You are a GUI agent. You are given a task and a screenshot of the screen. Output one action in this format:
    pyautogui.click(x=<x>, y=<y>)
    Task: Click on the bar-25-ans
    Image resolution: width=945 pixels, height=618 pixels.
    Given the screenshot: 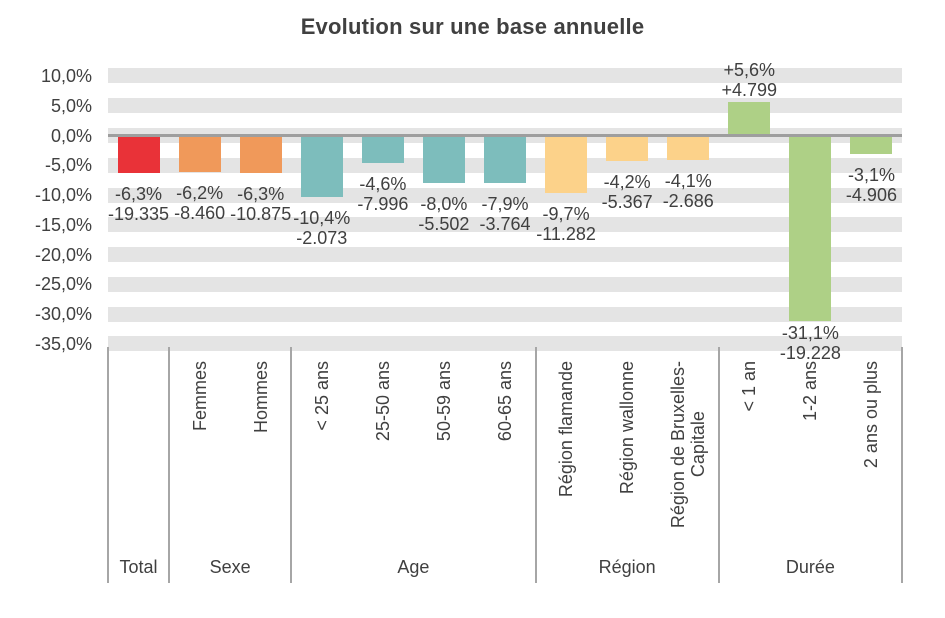 What is the action you would take?
    pyautogui.click(x=321, y=166)
    